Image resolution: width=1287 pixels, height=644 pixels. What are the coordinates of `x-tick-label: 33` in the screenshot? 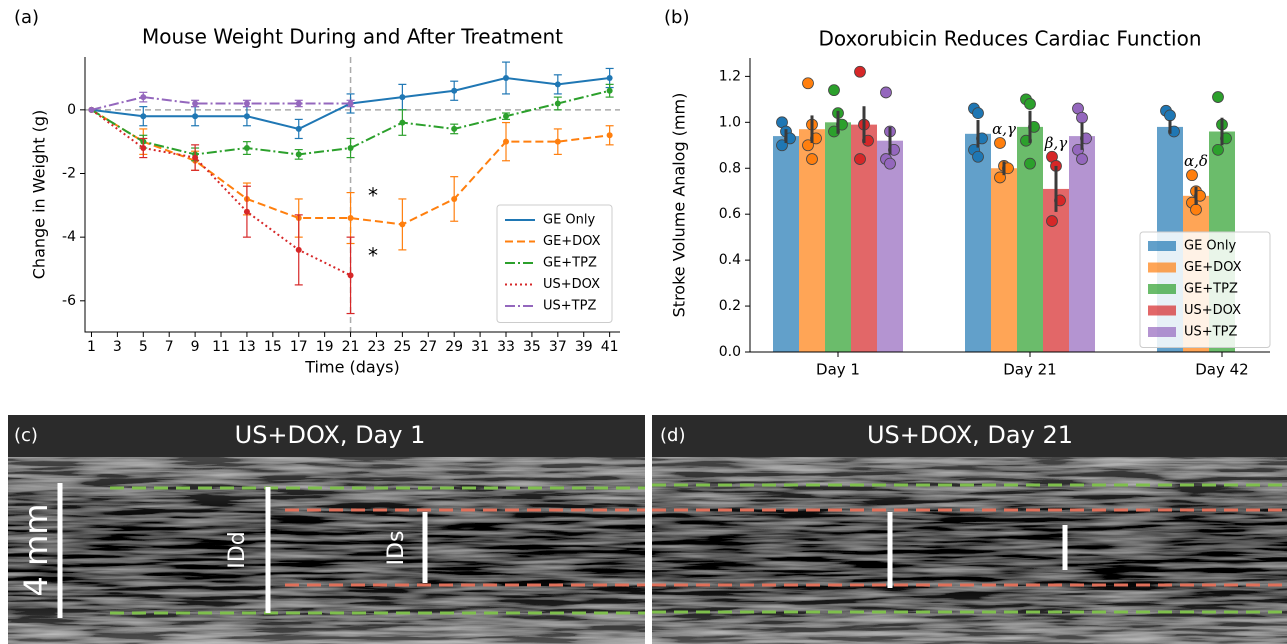 It's located at (506, 347).